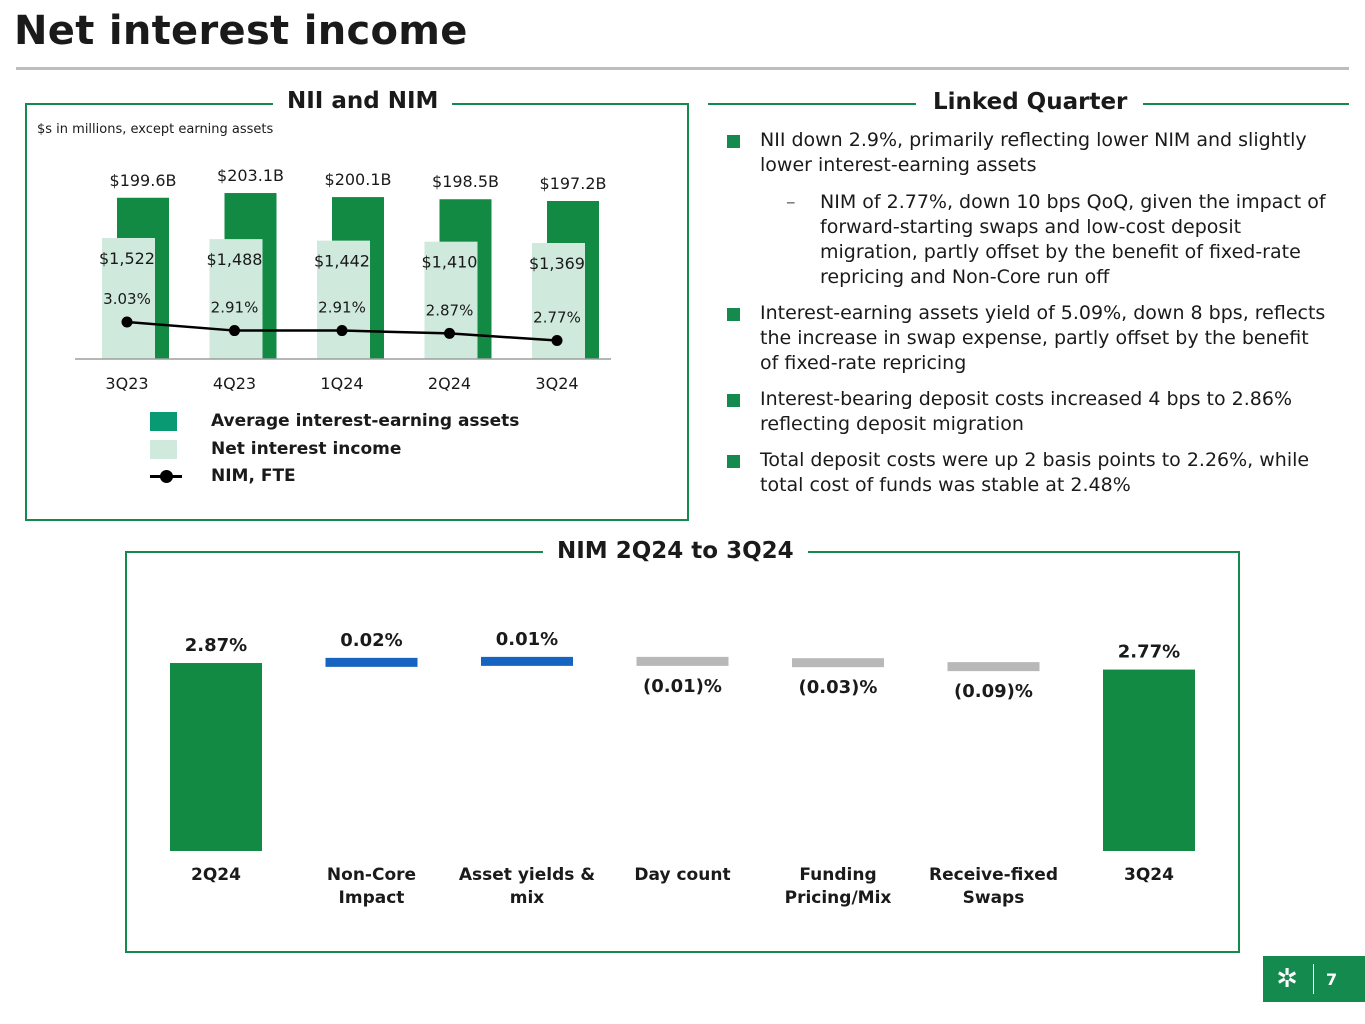  I want to click on legend-label: NIM, FTE, so click(253, 476).